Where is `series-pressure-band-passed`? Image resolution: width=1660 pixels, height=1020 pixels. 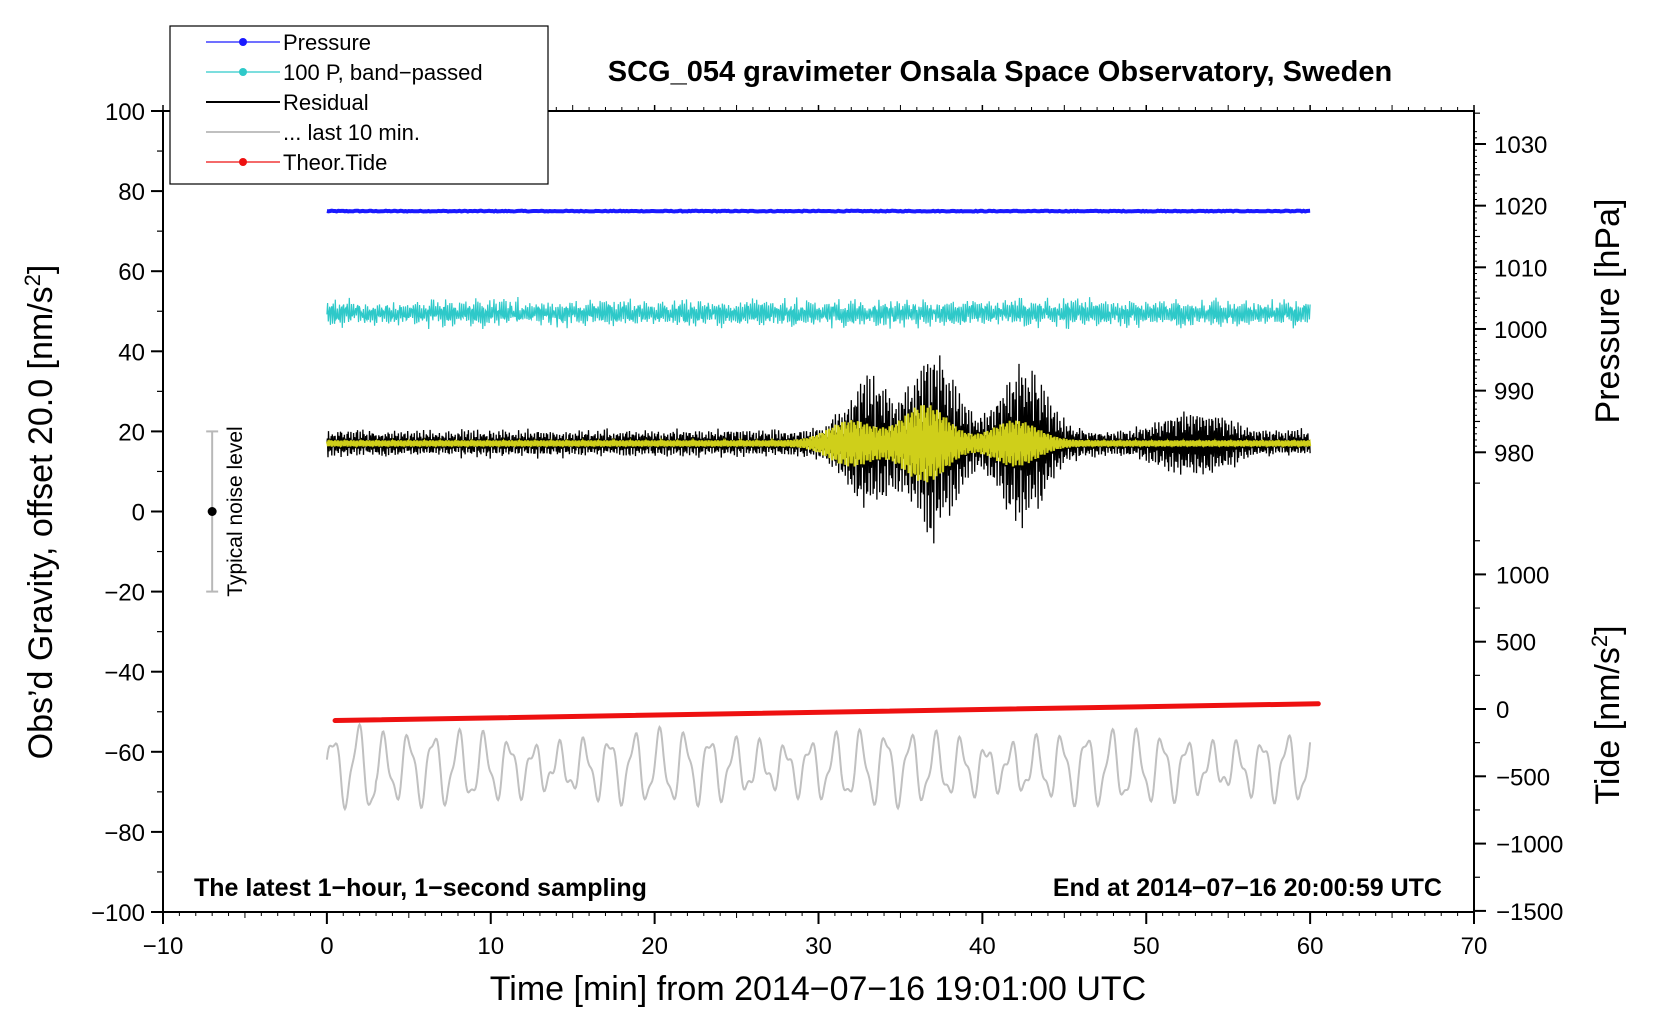
series-pressure-band-passed is located at coordinates (818, 313).